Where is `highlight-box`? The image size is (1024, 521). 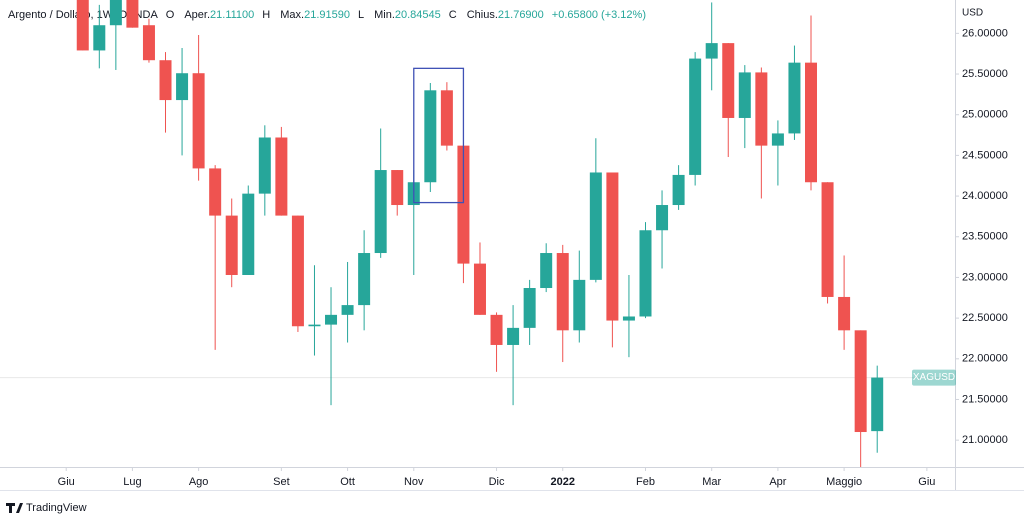
highlight-box is located at coordinates (439, 135).